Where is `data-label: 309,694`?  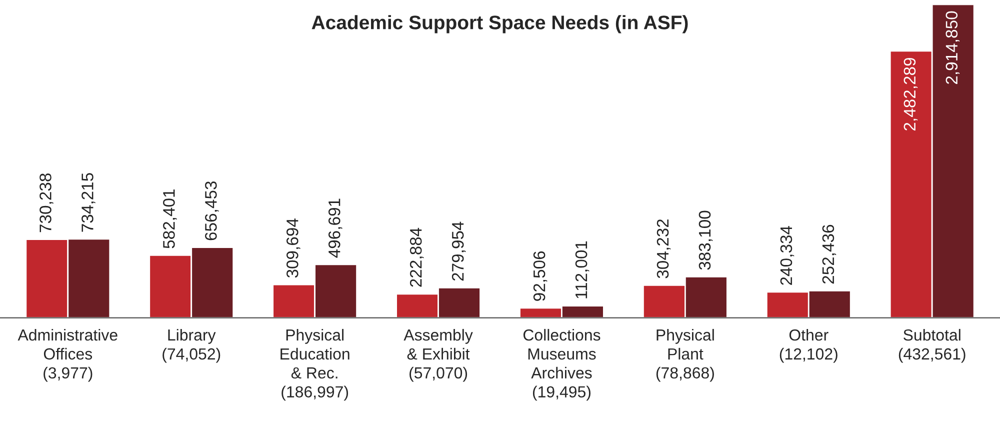
data-label: 309,694 is located at coordinates (293, 248).